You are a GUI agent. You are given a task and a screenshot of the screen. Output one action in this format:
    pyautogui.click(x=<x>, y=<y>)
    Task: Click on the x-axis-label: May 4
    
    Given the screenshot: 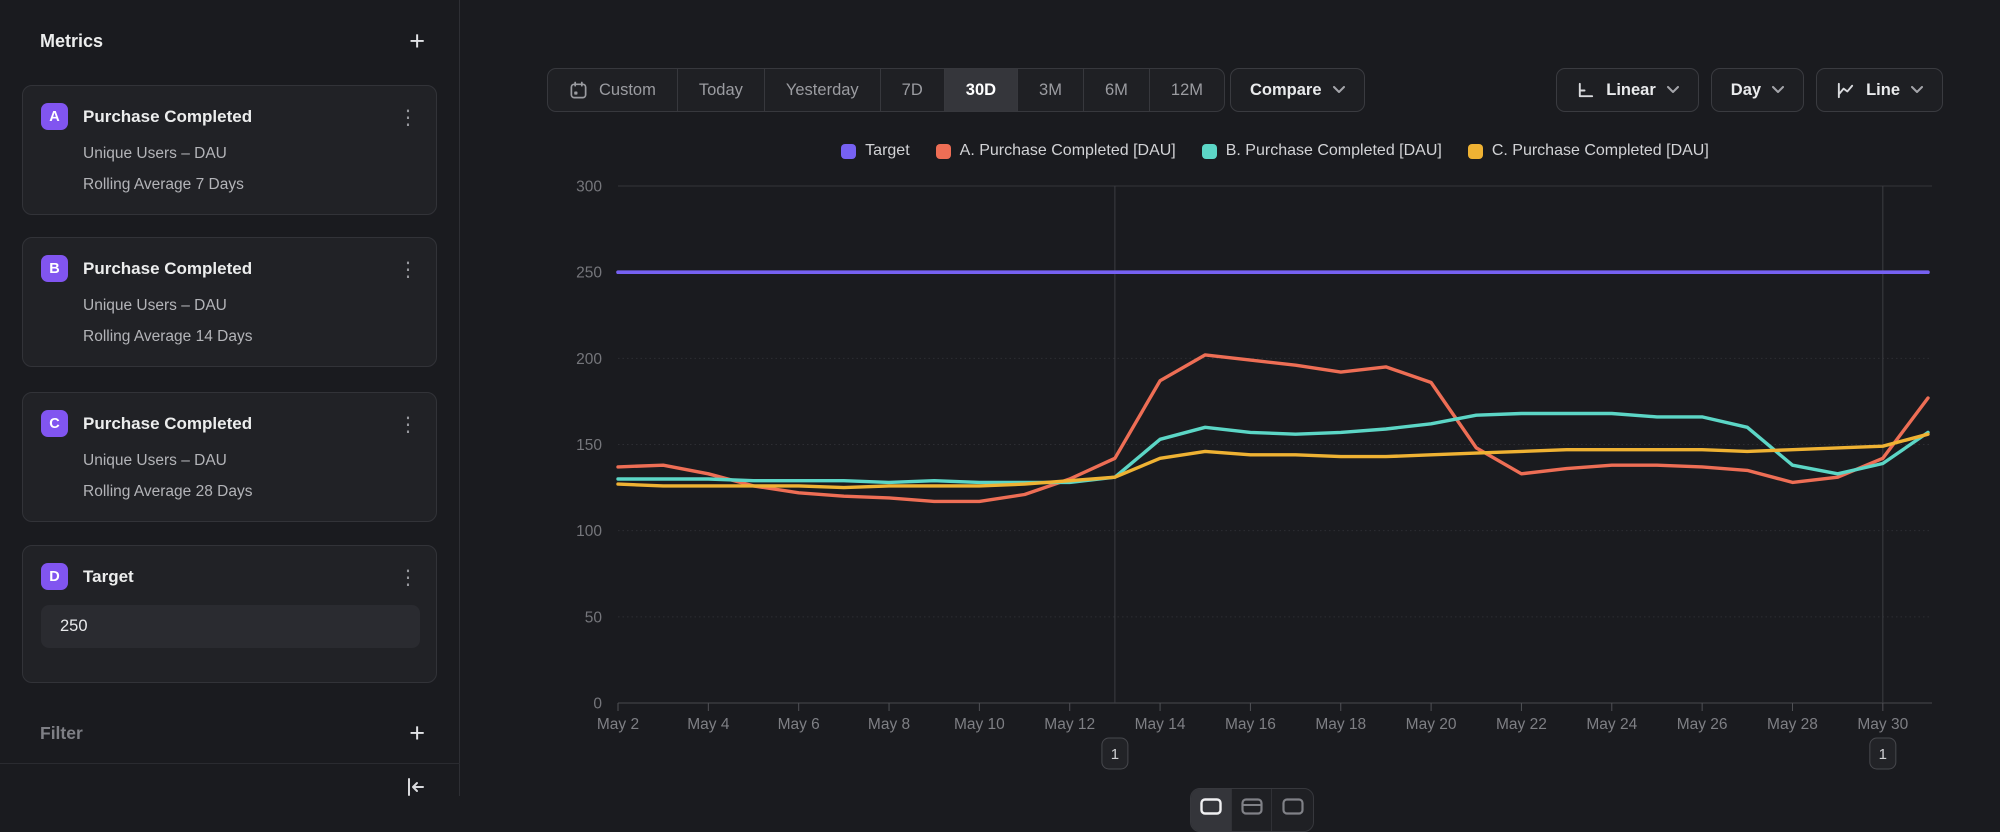 What is the action you would take?
    pyautogui.click(x=708, y=724)
    